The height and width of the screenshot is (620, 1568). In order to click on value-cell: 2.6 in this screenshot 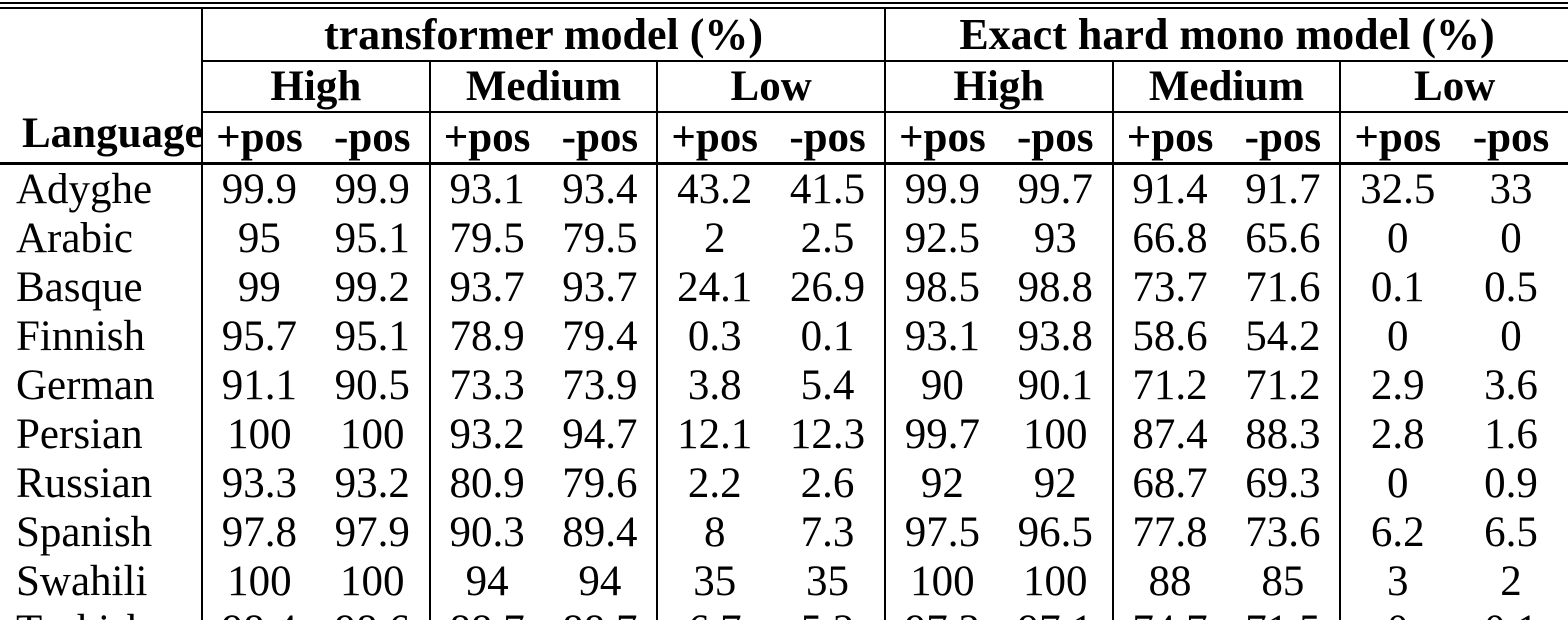, I will do `click(827, 483)`.